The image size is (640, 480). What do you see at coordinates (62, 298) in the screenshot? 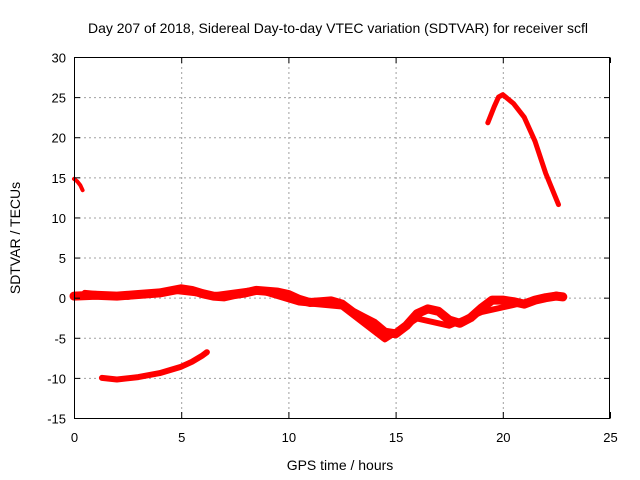
I see `y-tick-label: 0` at bounding box center [62, 298].